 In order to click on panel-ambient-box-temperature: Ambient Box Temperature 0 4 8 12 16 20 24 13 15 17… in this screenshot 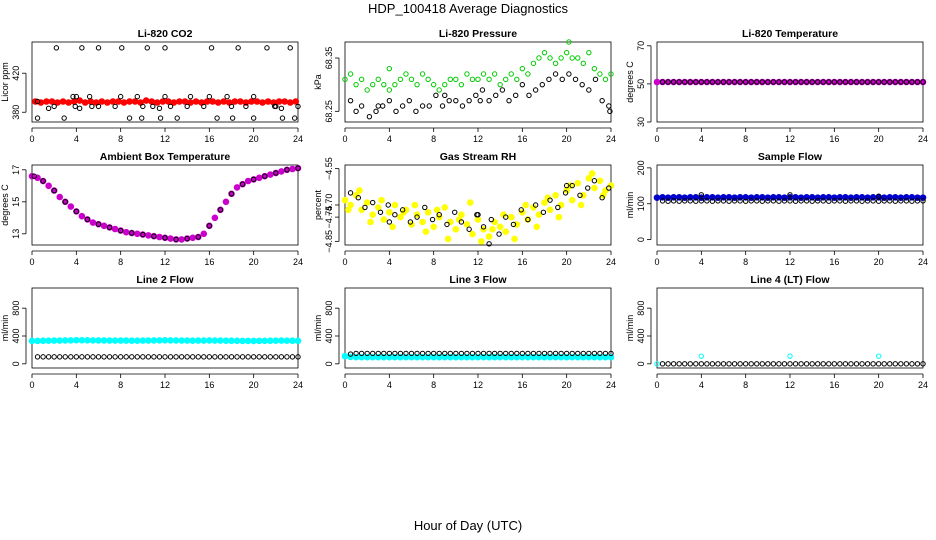, I will do `click(151, 209)`.